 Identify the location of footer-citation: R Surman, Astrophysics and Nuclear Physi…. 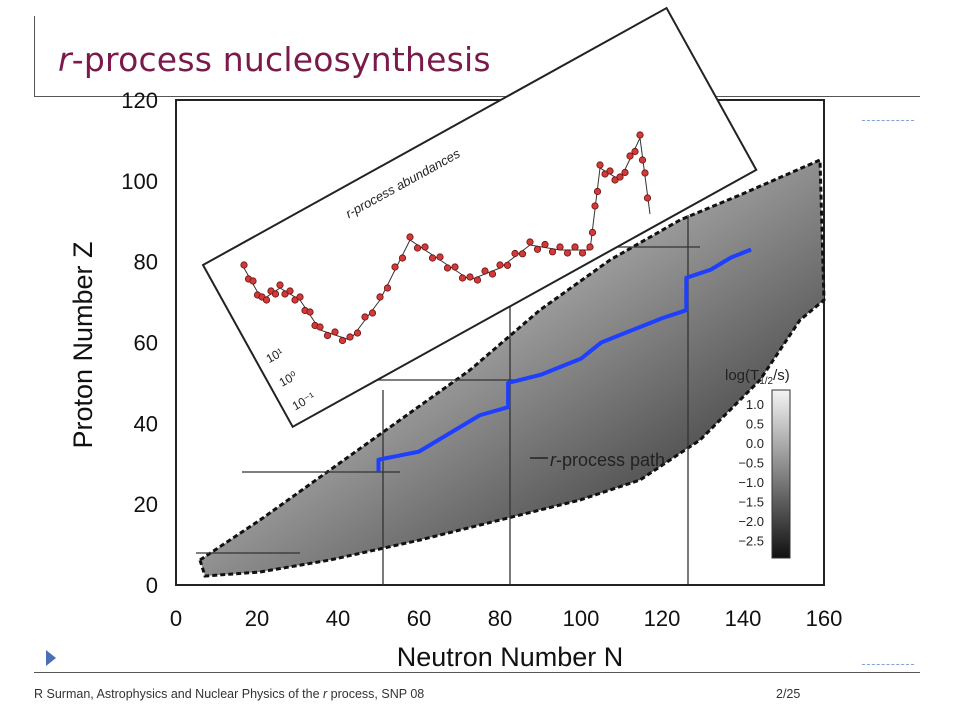
(229, 694).